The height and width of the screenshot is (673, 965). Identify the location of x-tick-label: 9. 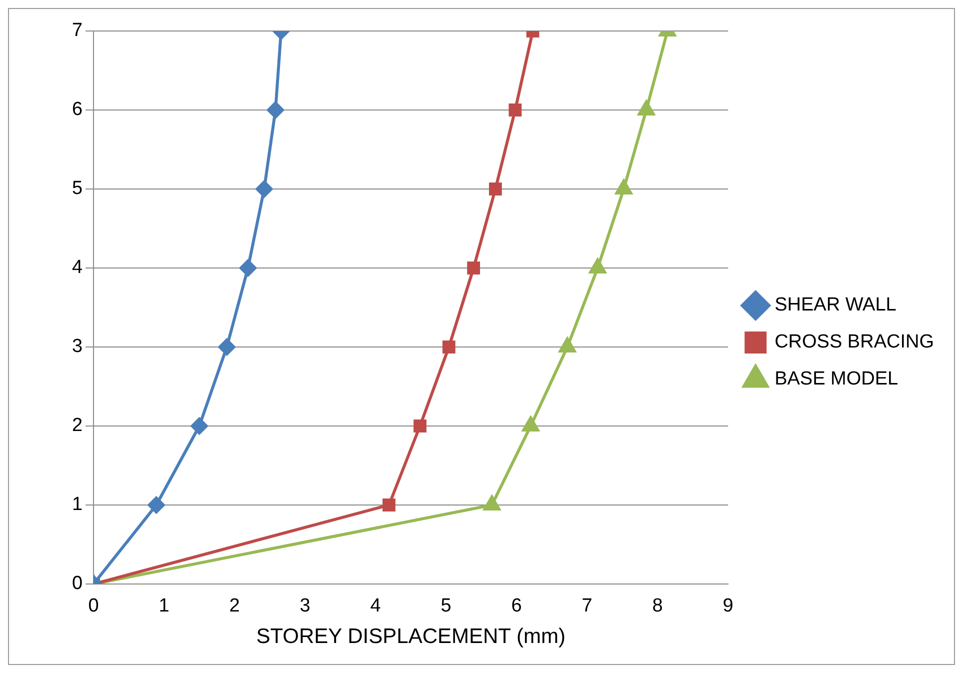
(728, 606).